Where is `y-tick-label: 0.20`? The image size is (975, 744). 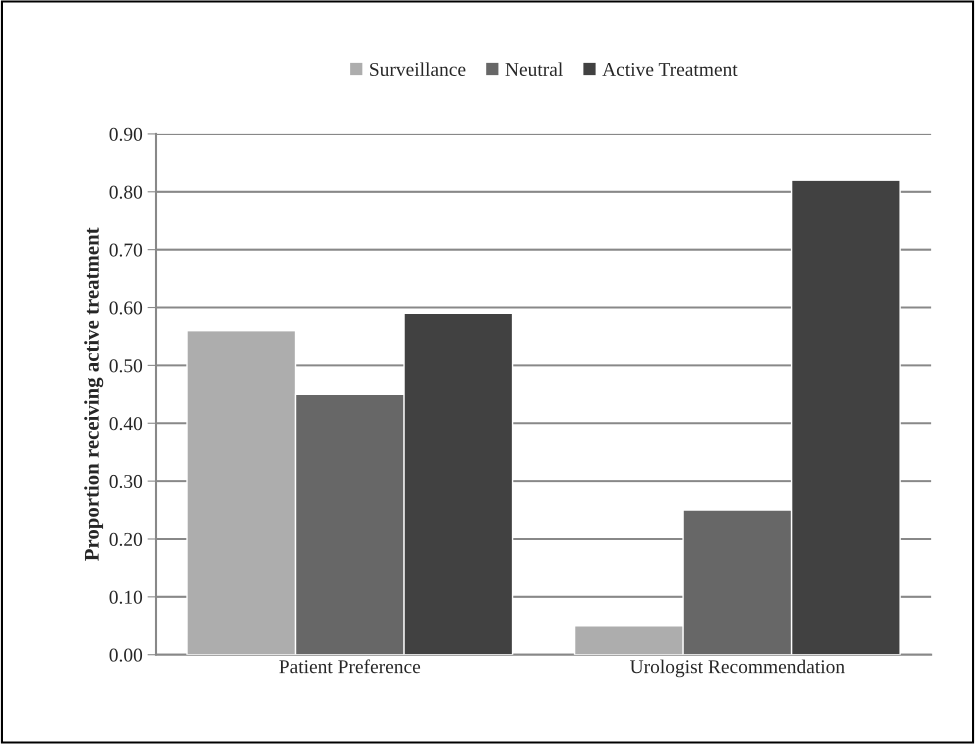 y-tick-label: 0.20 is located at coordinates (126, 539).